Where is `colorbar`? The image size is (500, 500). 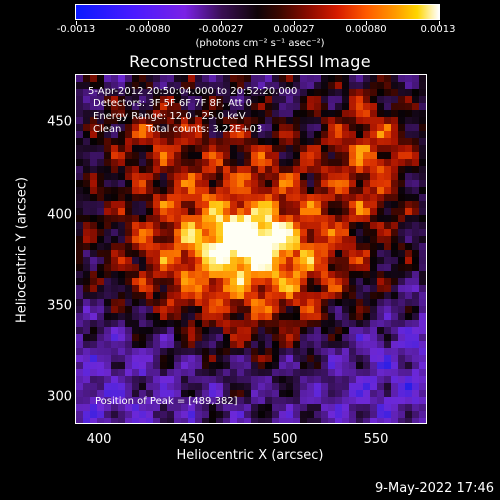
colorbar is located at coordinates (257, 12).